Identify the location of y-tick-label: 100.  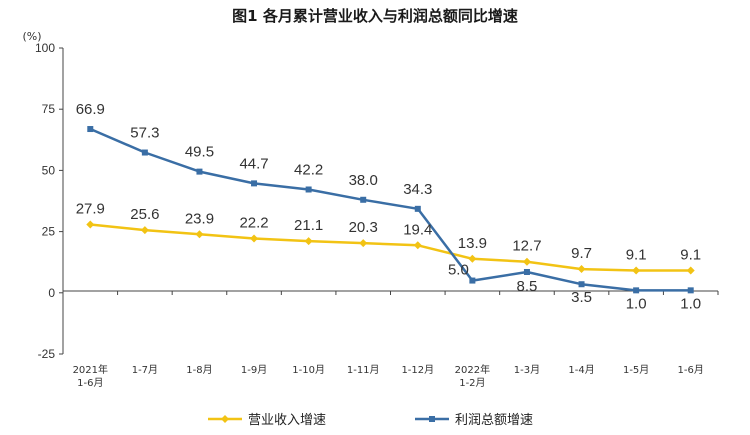
(45, 48).